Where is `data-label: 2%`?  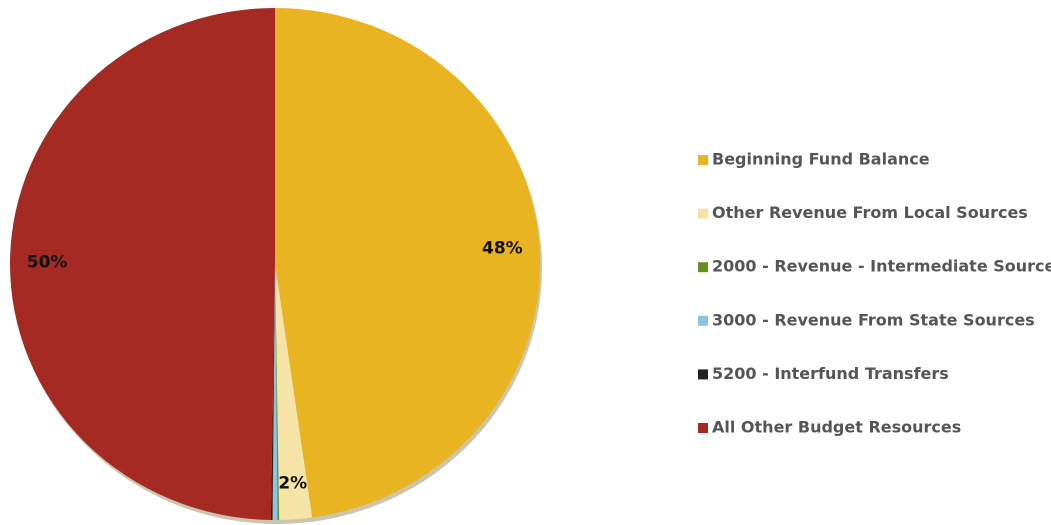 data-label: 2% is located at coordinates (292, 483).